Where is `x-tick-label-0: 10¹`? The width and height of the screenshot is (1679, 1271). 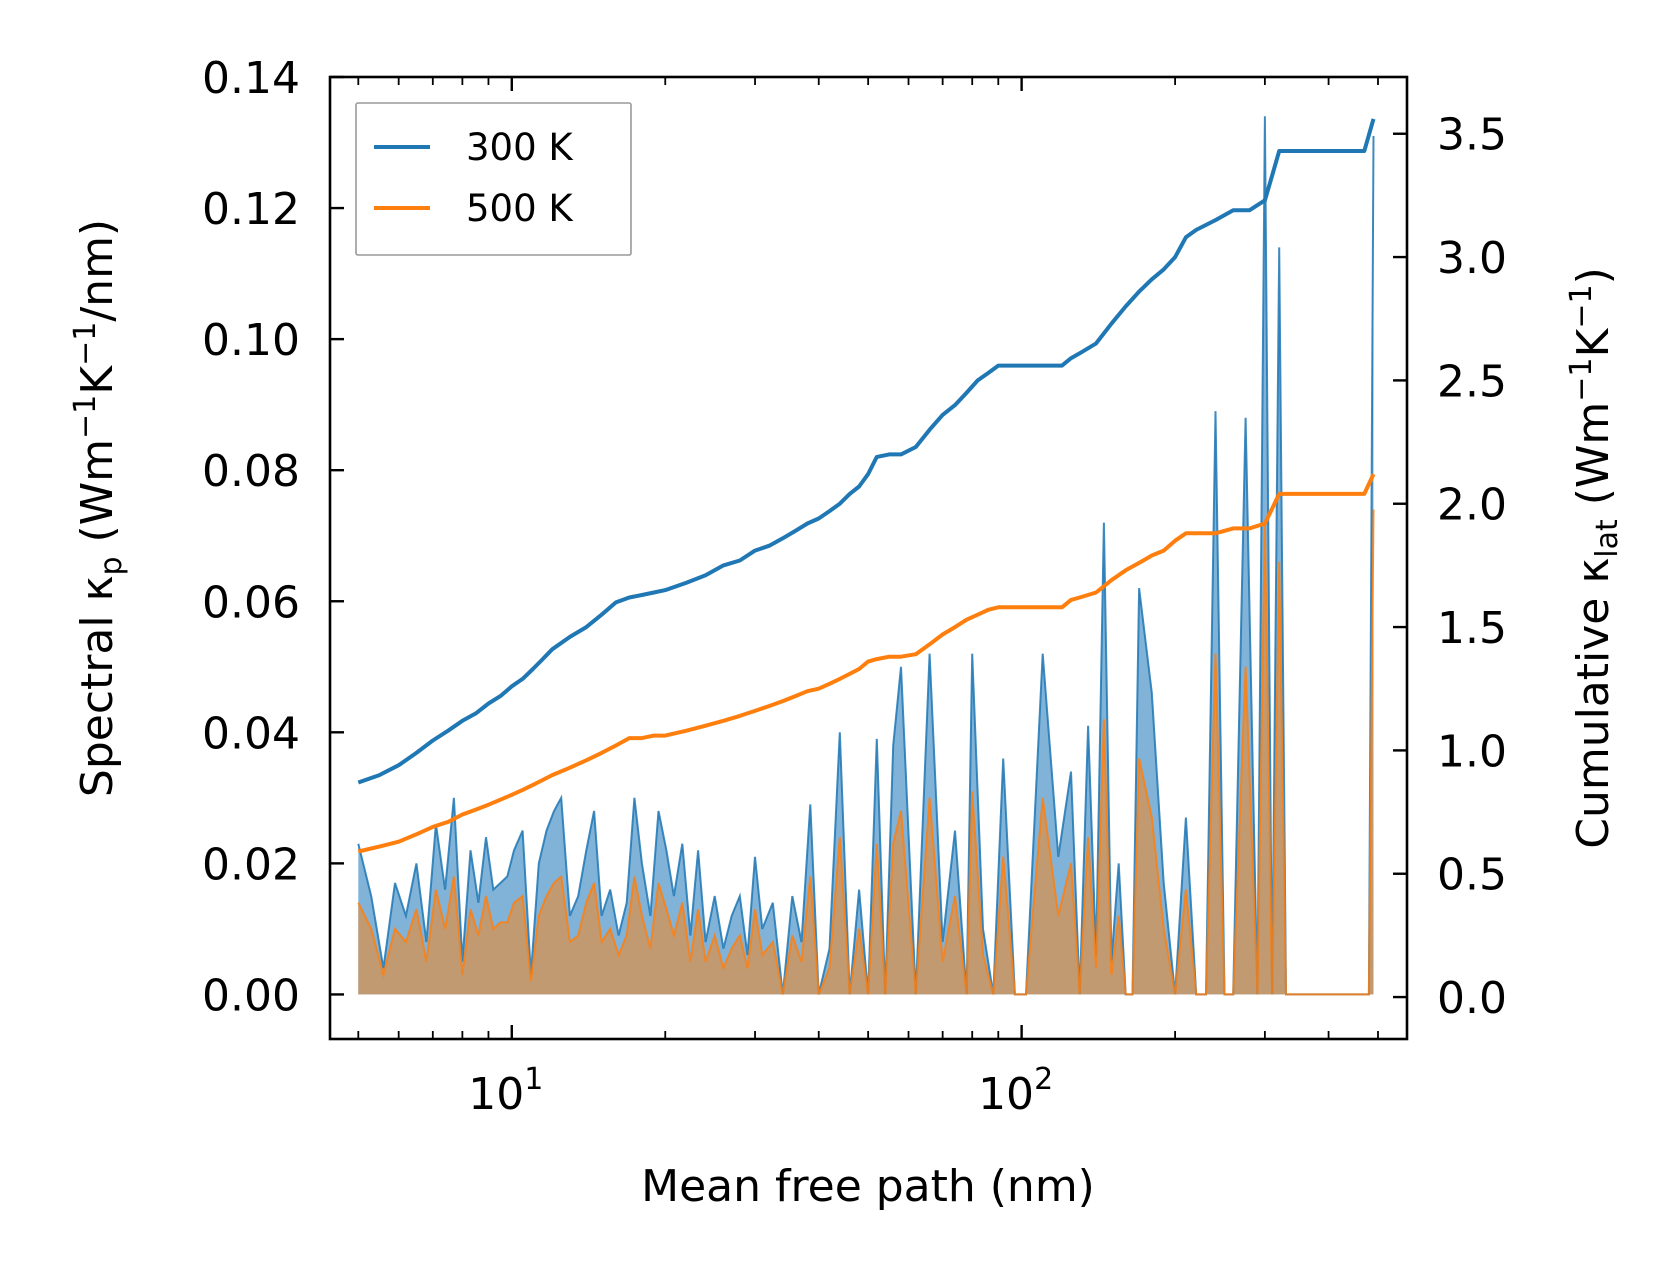 x-tick-label-0: 10¹ is located at coordinates (505, 1091).